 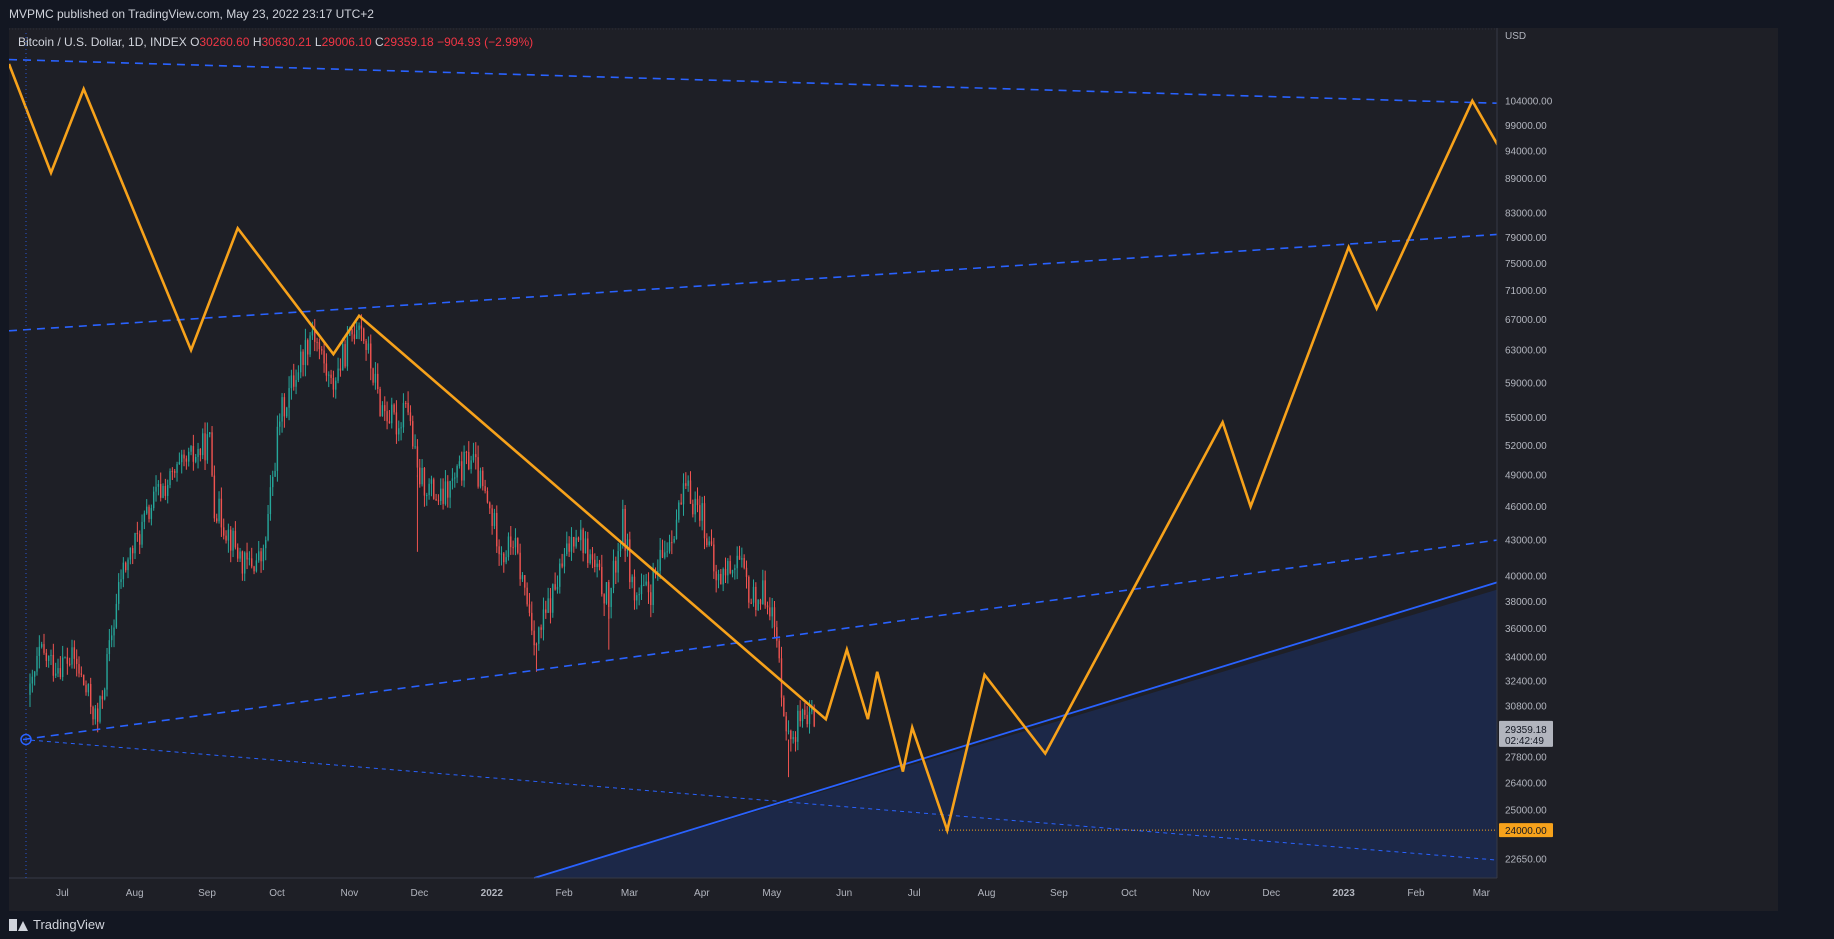 I want to click on currency-label: USD, so click(x=1515, y=36).